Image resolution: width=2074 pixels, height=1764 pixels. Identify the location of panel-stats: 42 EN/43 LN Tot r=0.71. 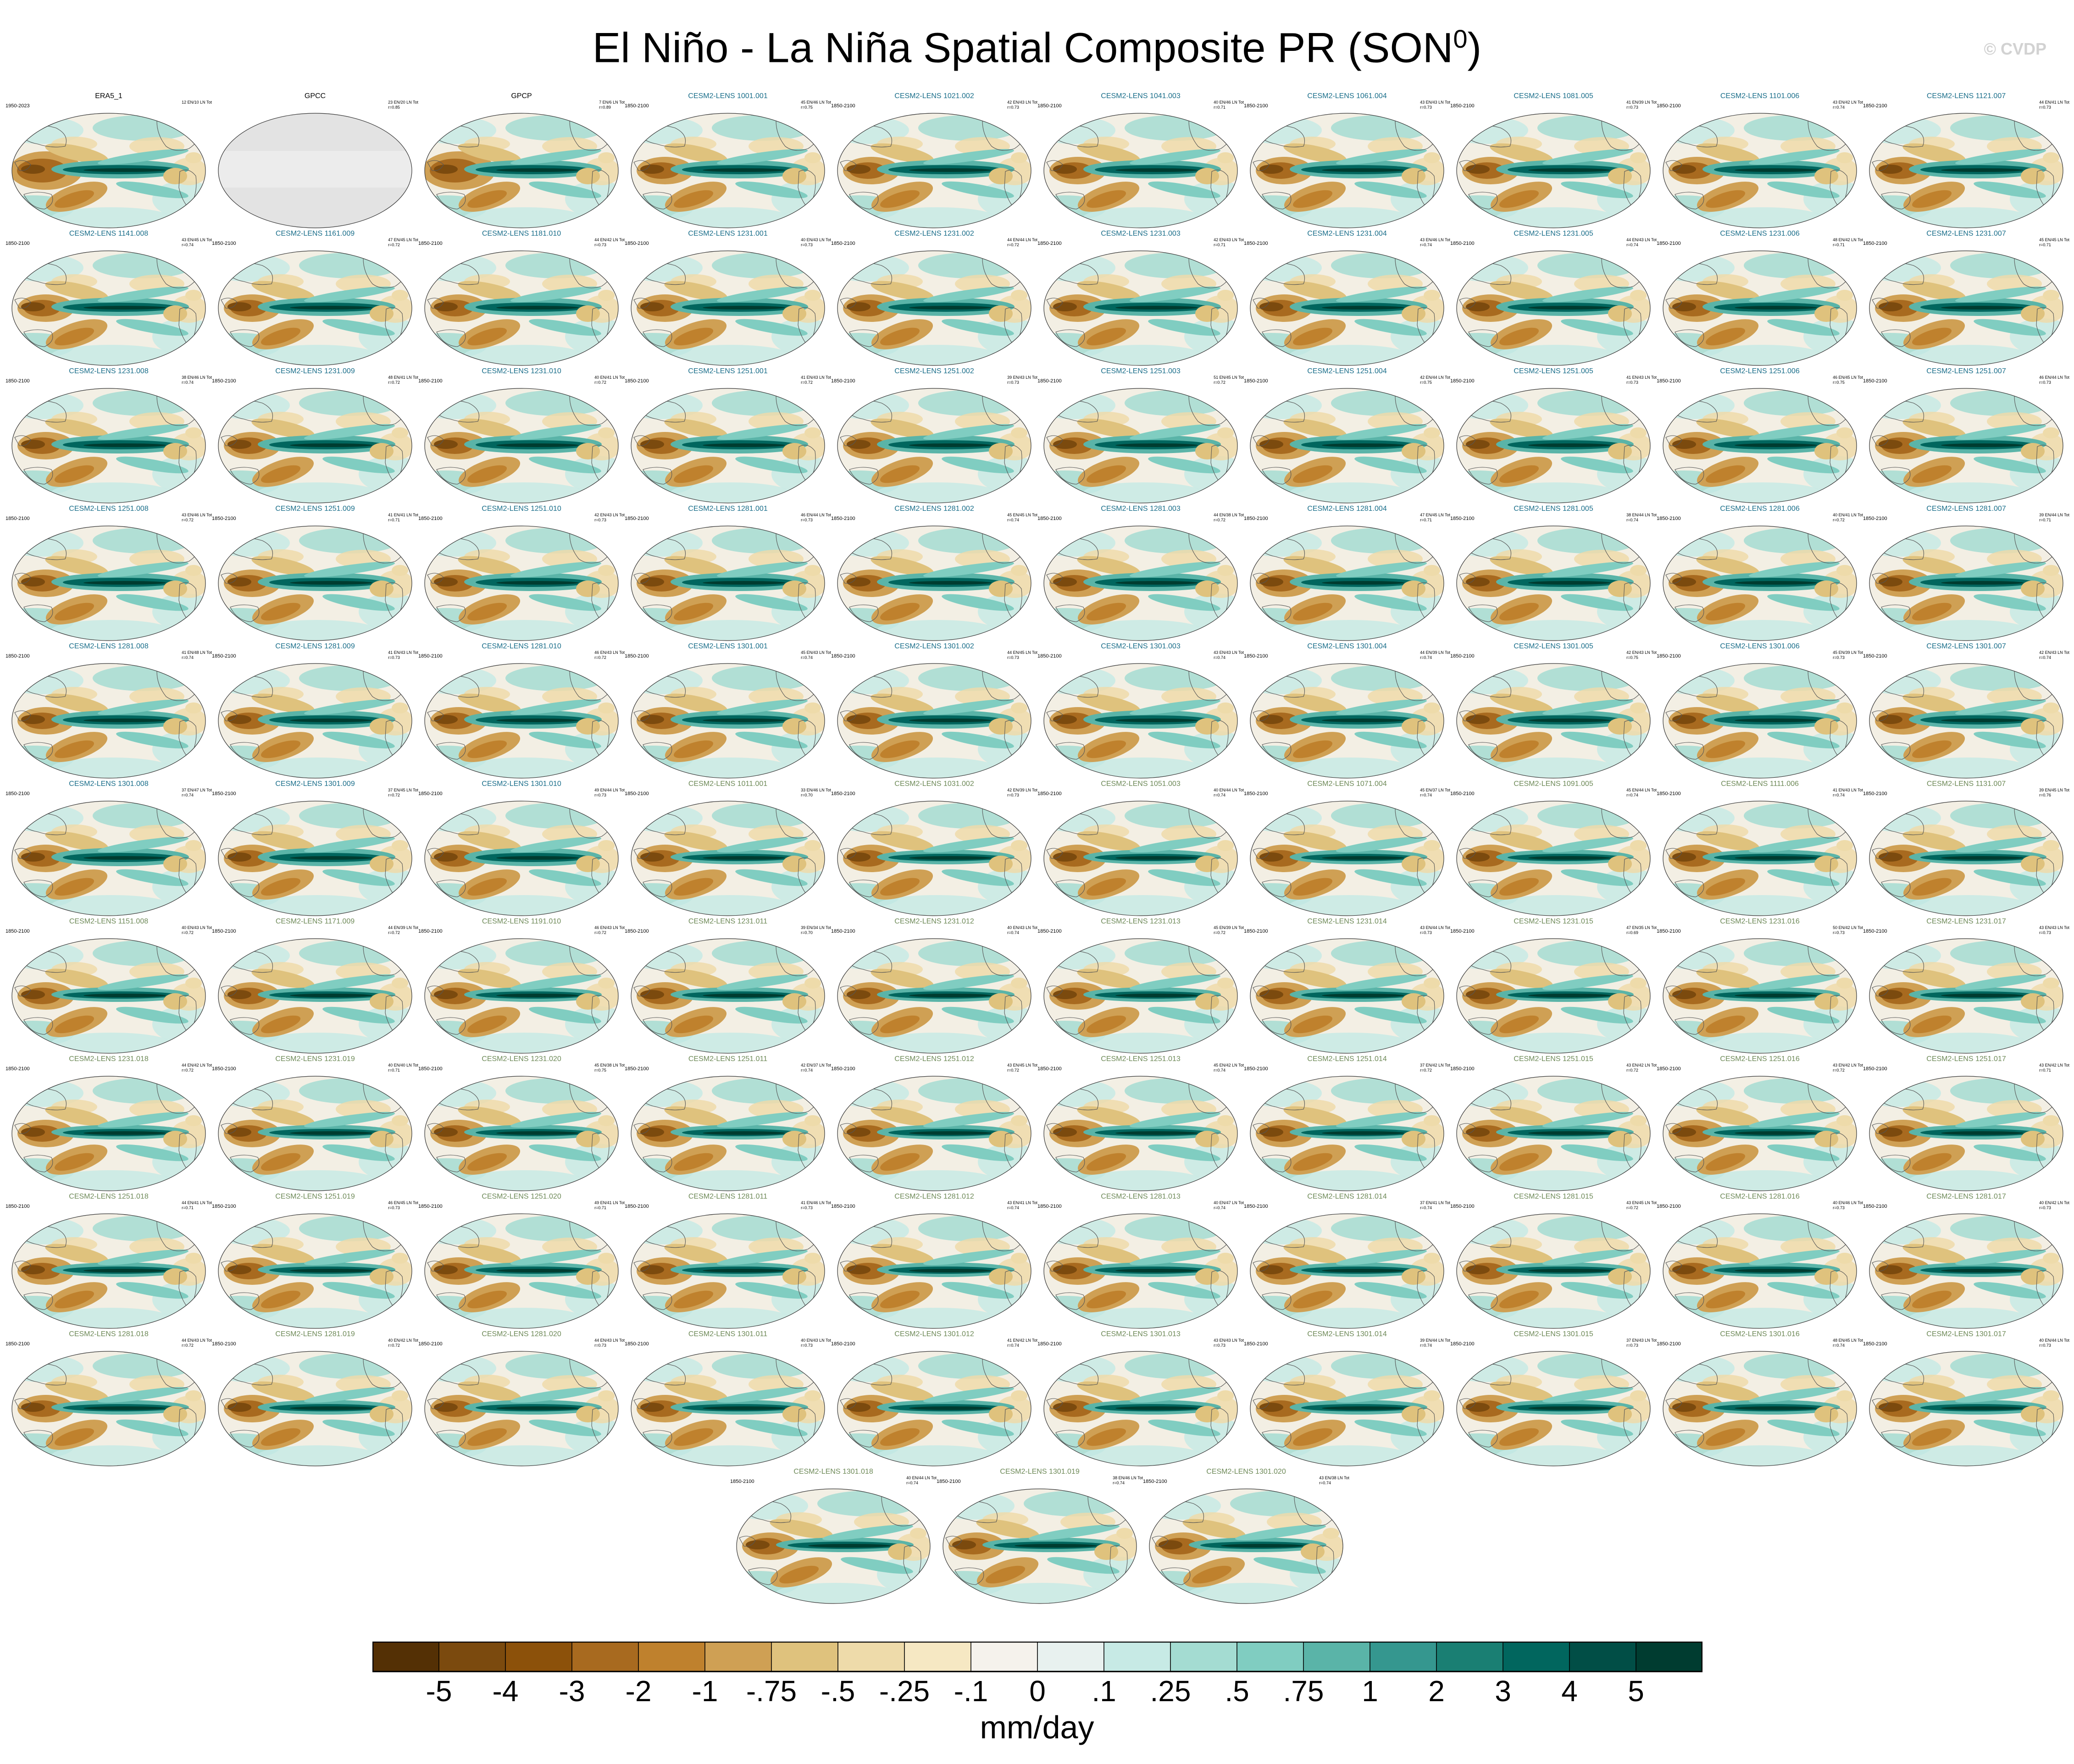
(1229, 243).